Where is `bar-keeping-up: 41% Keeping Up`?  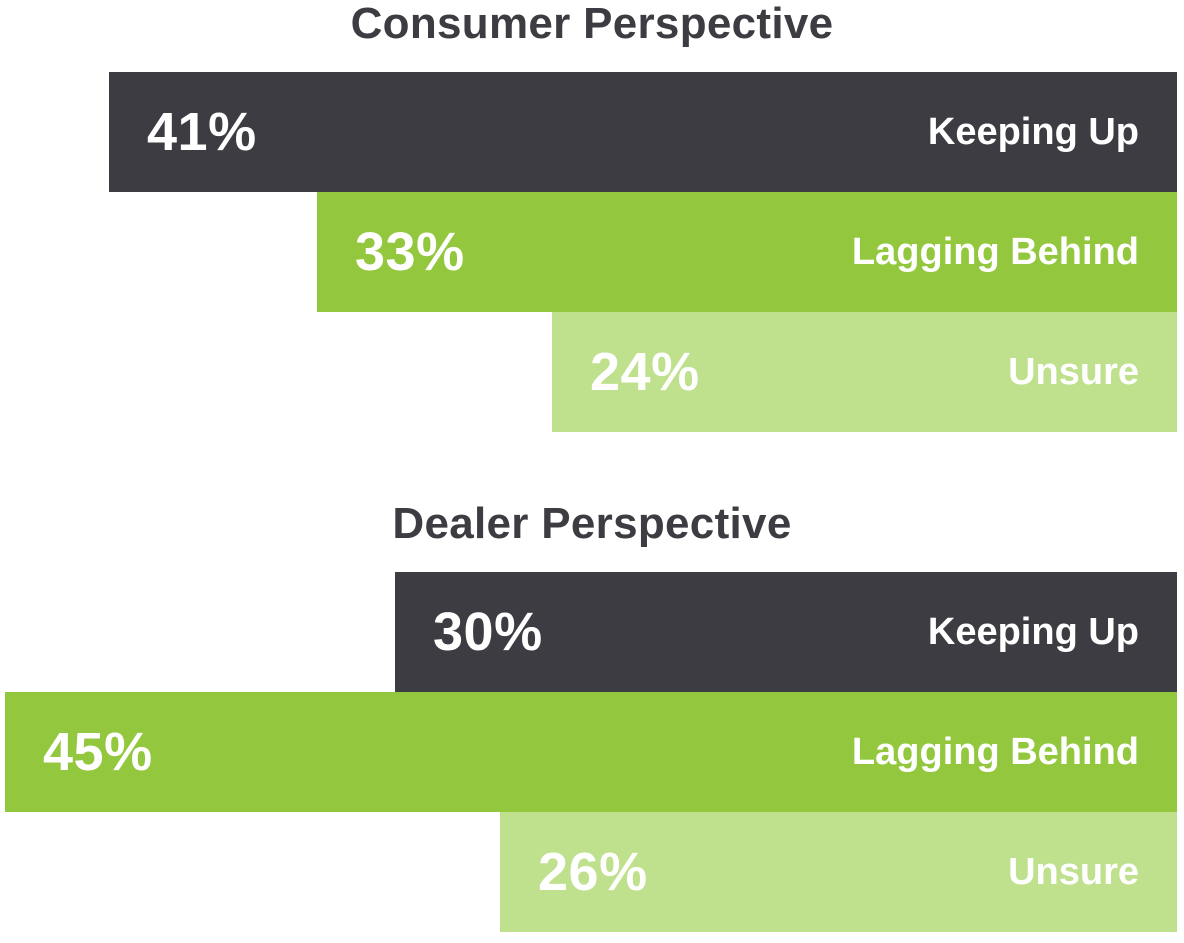 bar-keeping-up: 41% Keeping Up is located at coordinates (643, 132).